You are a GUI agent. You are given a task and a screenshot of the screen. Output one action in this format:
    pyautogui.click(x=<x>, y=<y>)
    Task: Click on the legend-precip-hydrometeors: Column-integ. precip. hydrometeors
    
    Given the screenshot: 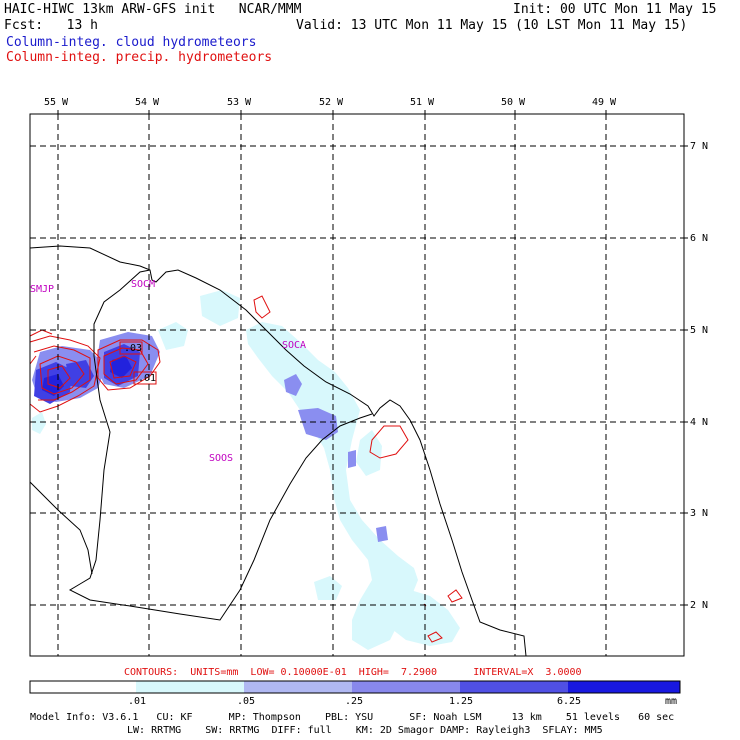 What is the action you would take?
    pyautogui.click(x=139, y=57)
    